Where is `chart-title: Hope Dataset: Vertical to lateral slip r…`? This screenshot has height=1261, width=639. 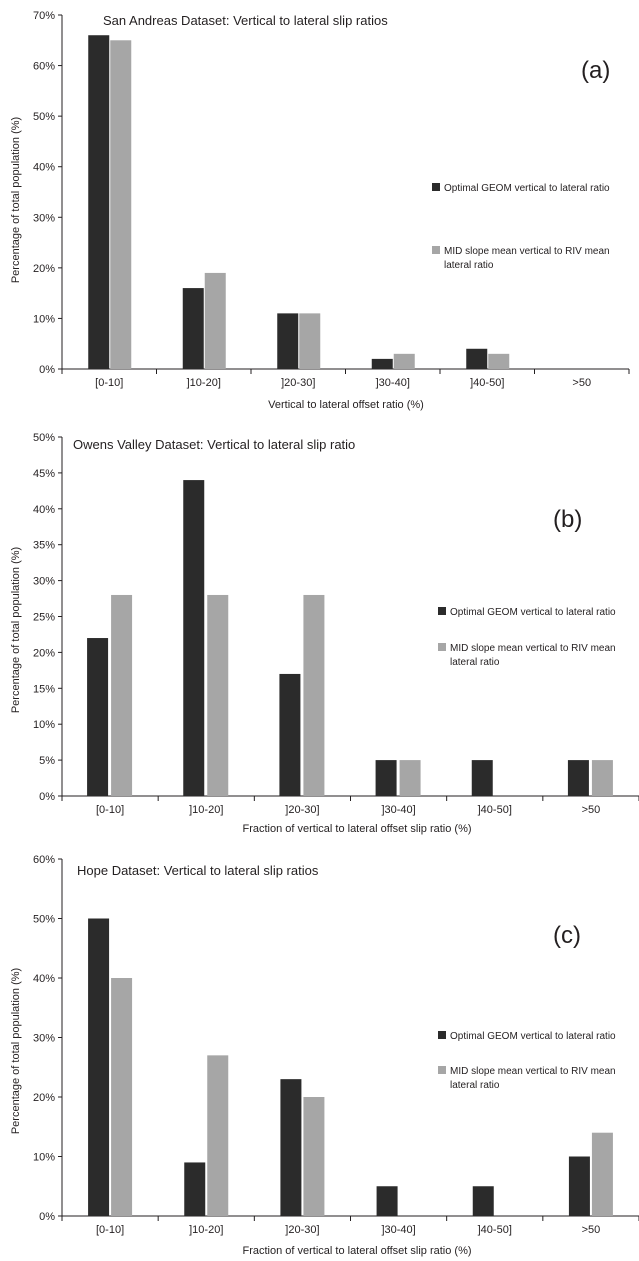 chart-title: Hope Dataset: Vertical to lateral slip r… is located at coordinates (198, 870).